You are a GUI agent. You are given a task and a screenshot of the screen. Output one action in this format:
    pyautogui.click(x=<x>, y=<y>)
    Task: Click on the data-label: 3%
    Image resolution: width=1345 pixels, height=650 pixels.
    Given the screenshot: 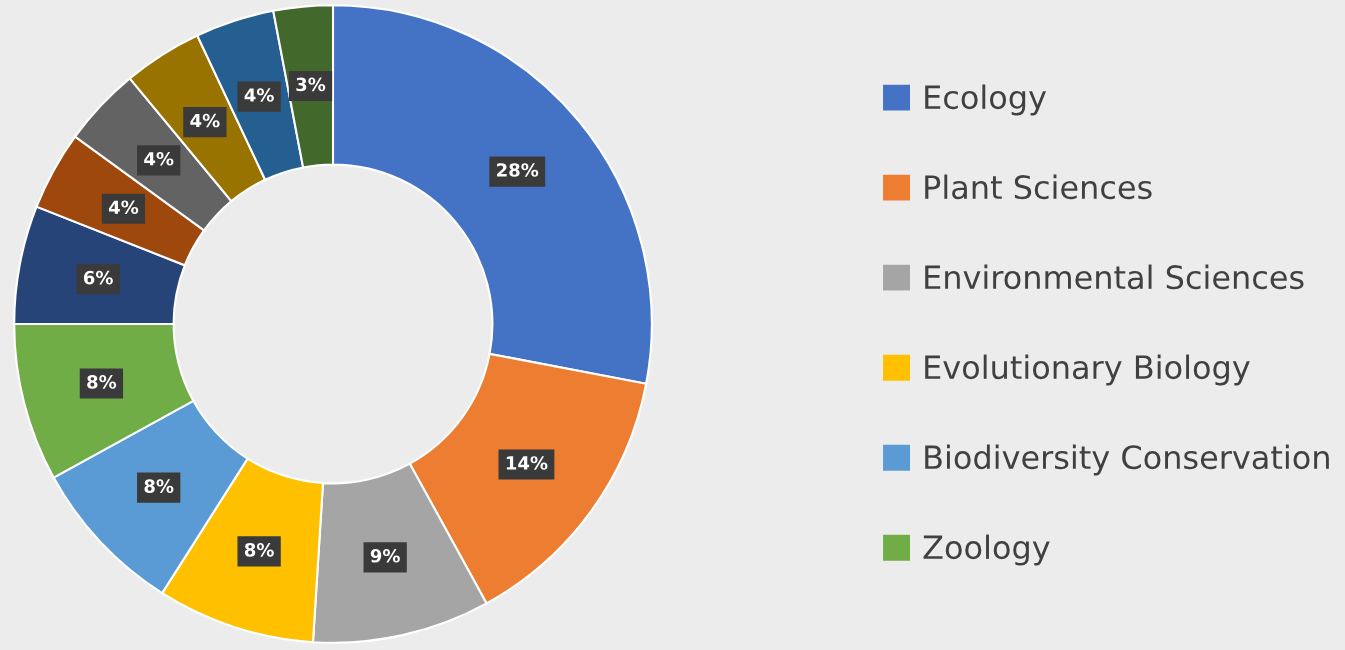 What is the action you would take?
    pyautogui.click(x=311, y=84)
    